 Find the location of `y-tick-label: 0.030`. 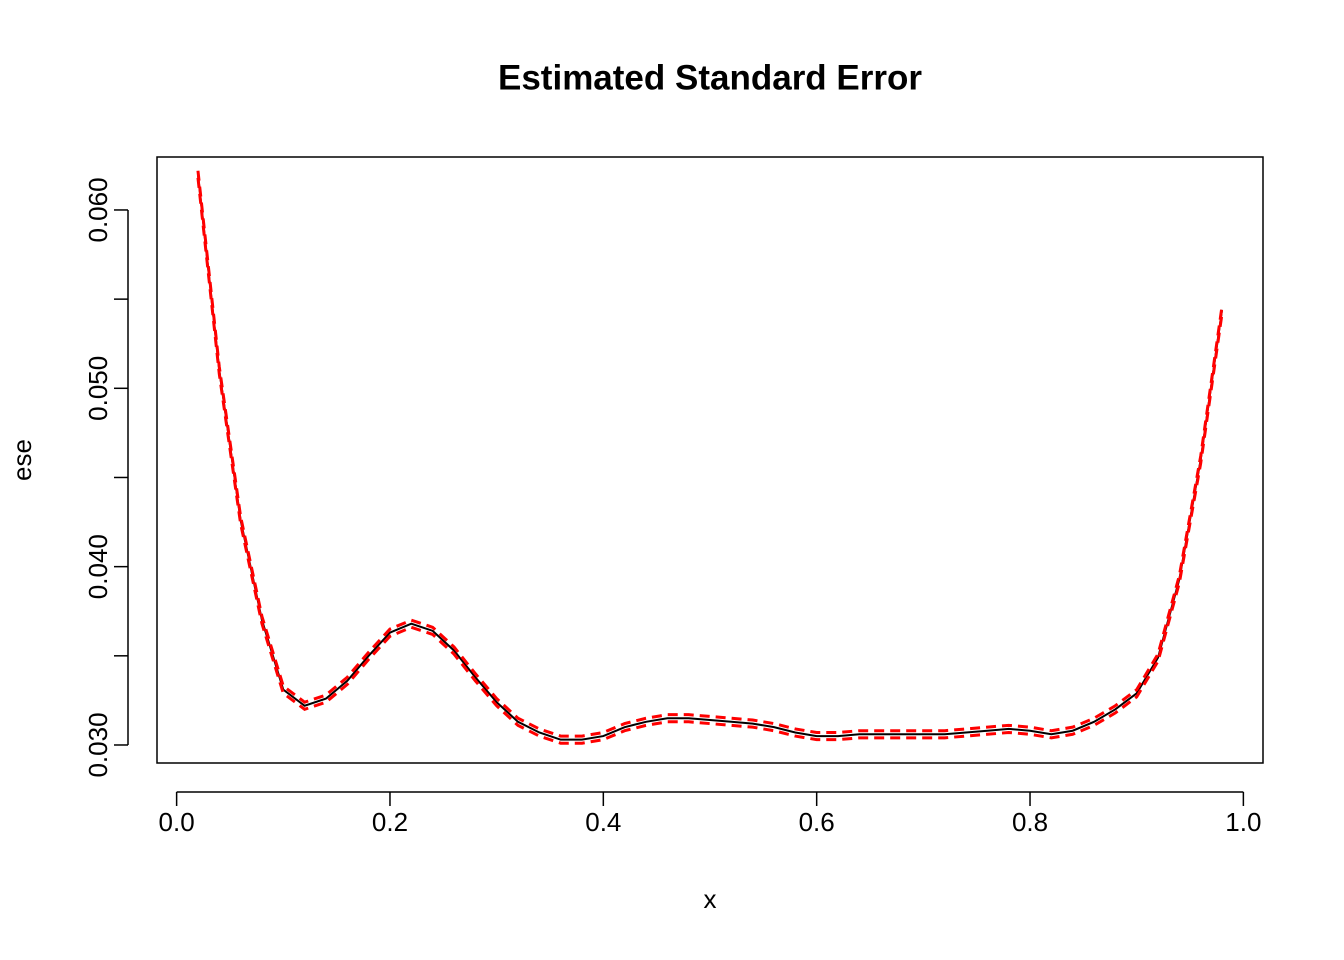

y-tick-label: 0.030 is located at coordinates (98, 744).